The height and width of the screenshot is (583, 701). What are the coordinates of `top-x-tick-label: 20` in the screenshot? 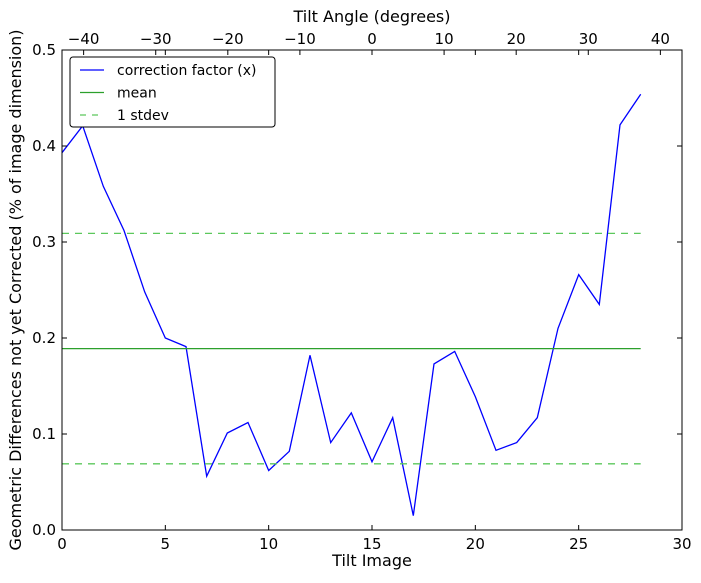 It's located at (516, 39).